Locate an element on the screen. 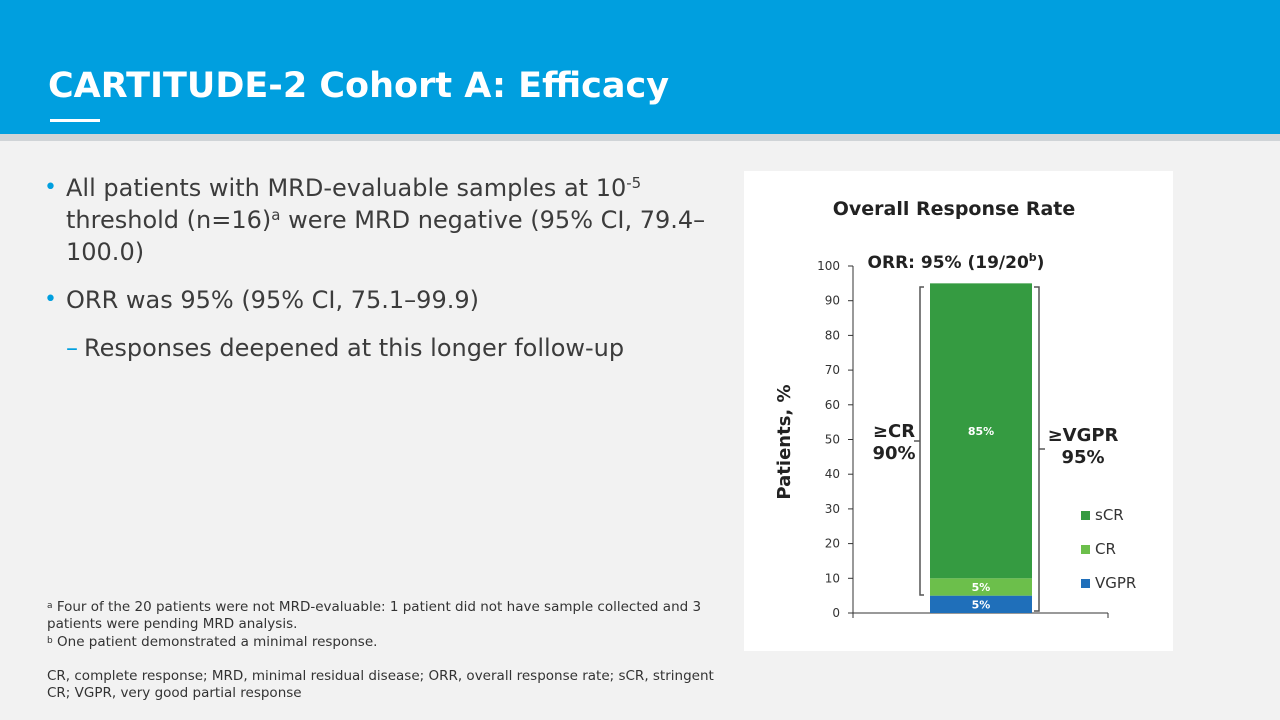  y-tick-label: 80 is located at coordinates (832, 335).